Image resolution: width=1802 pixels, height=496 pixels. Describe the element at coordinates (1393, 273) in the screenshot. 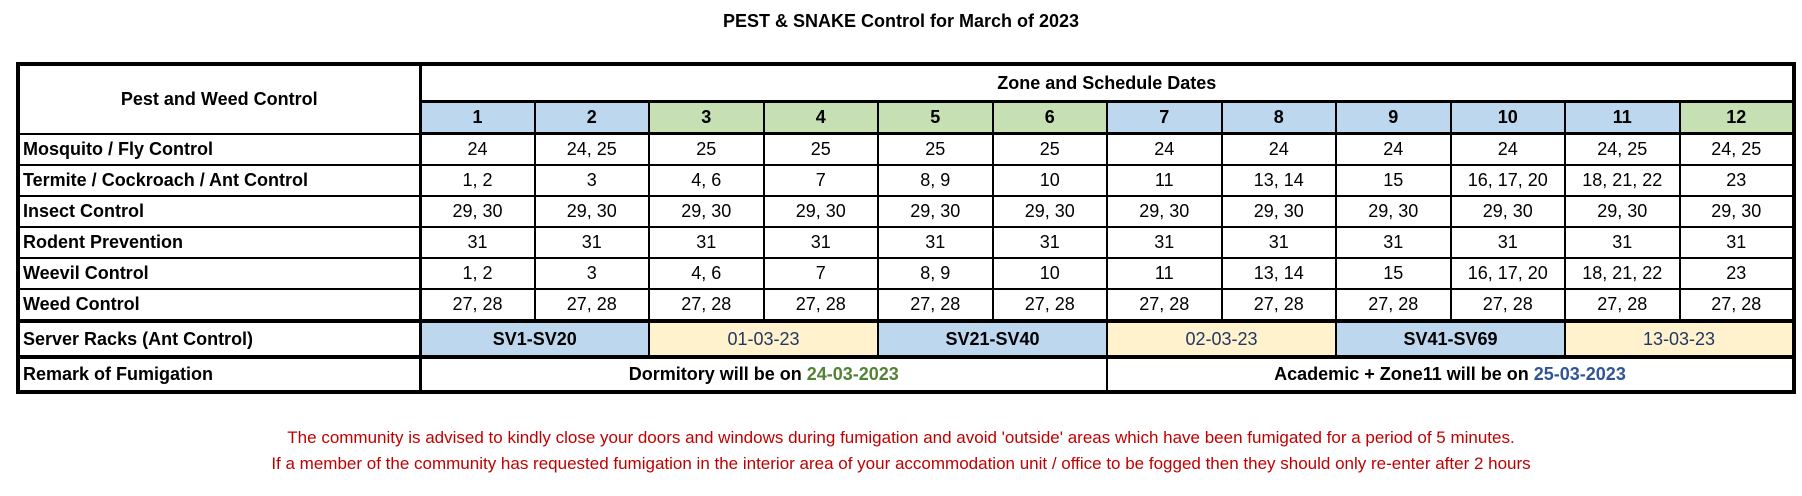

I see `schedule-cell: 15` at that location.